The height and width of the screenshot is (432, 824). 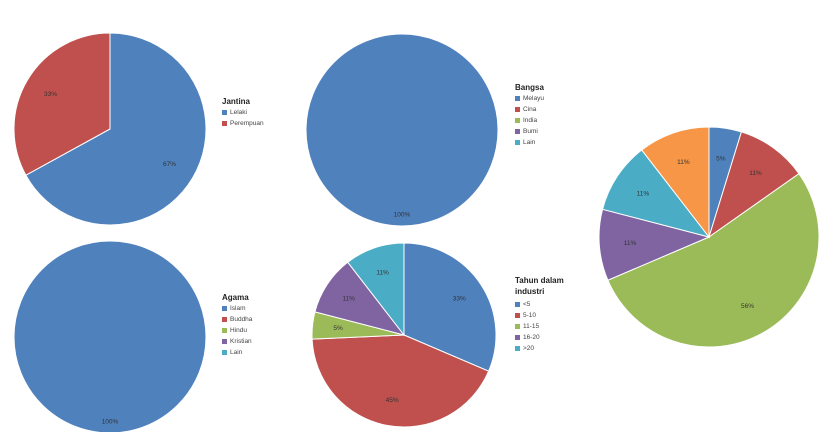 I want to click on legend-item: Melayu, so click(x=529, y=98).